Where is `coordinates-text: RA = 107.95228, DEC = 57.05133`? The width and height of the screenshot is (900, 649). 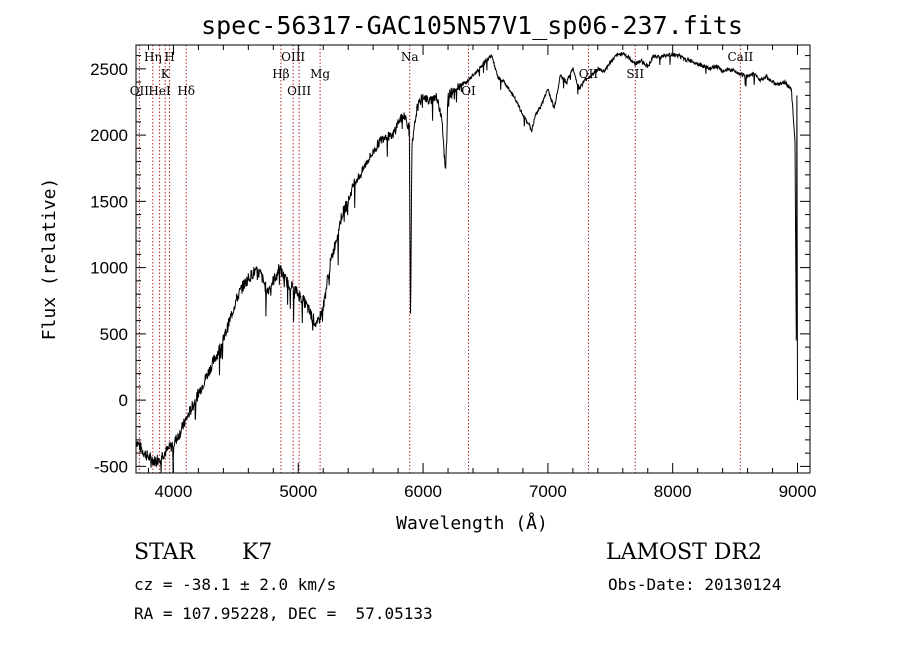
coordinates-text: RA = 107.95228, DEC = 57.05133 is located at coordinates (283, 613).